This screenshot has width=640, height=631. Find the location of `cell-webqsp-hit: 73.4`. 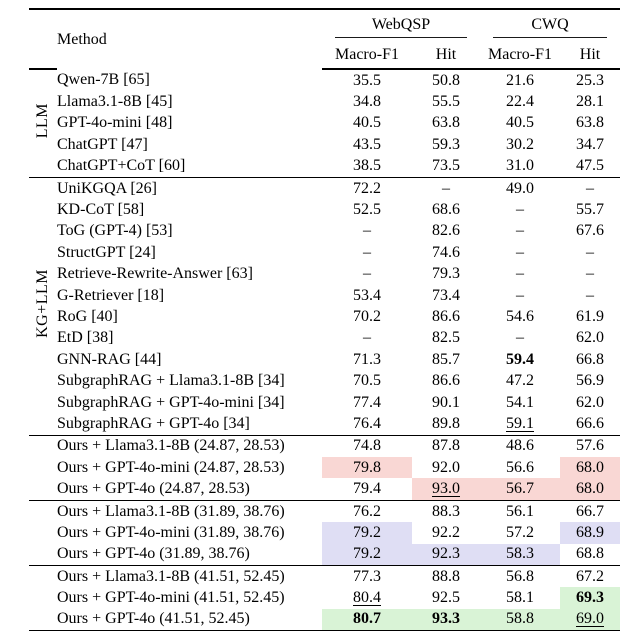

cell-webqsp-hit: 73.4 is located at coordinates (446, 295).